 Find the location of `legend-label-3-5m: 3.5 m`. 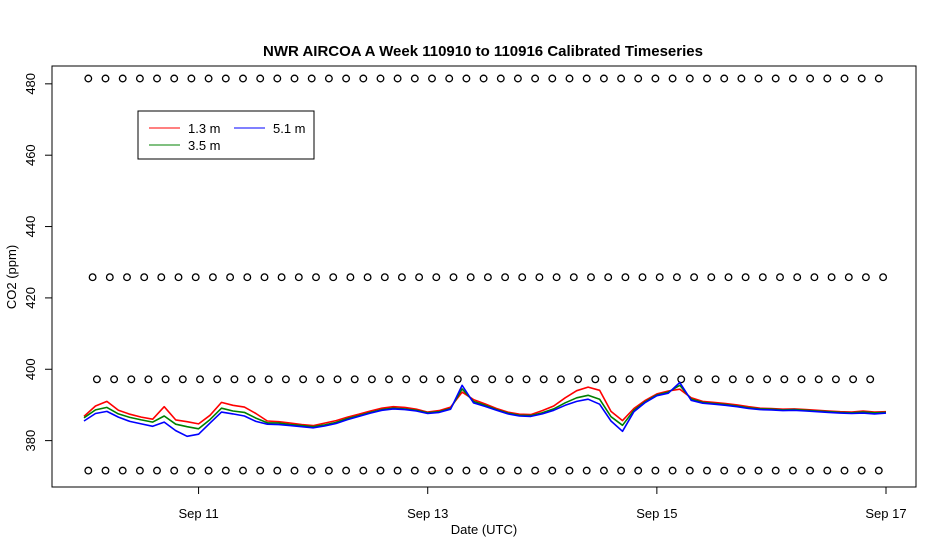

legend-label-3-5m: 3.5 m is located at coordinates (204, 145).